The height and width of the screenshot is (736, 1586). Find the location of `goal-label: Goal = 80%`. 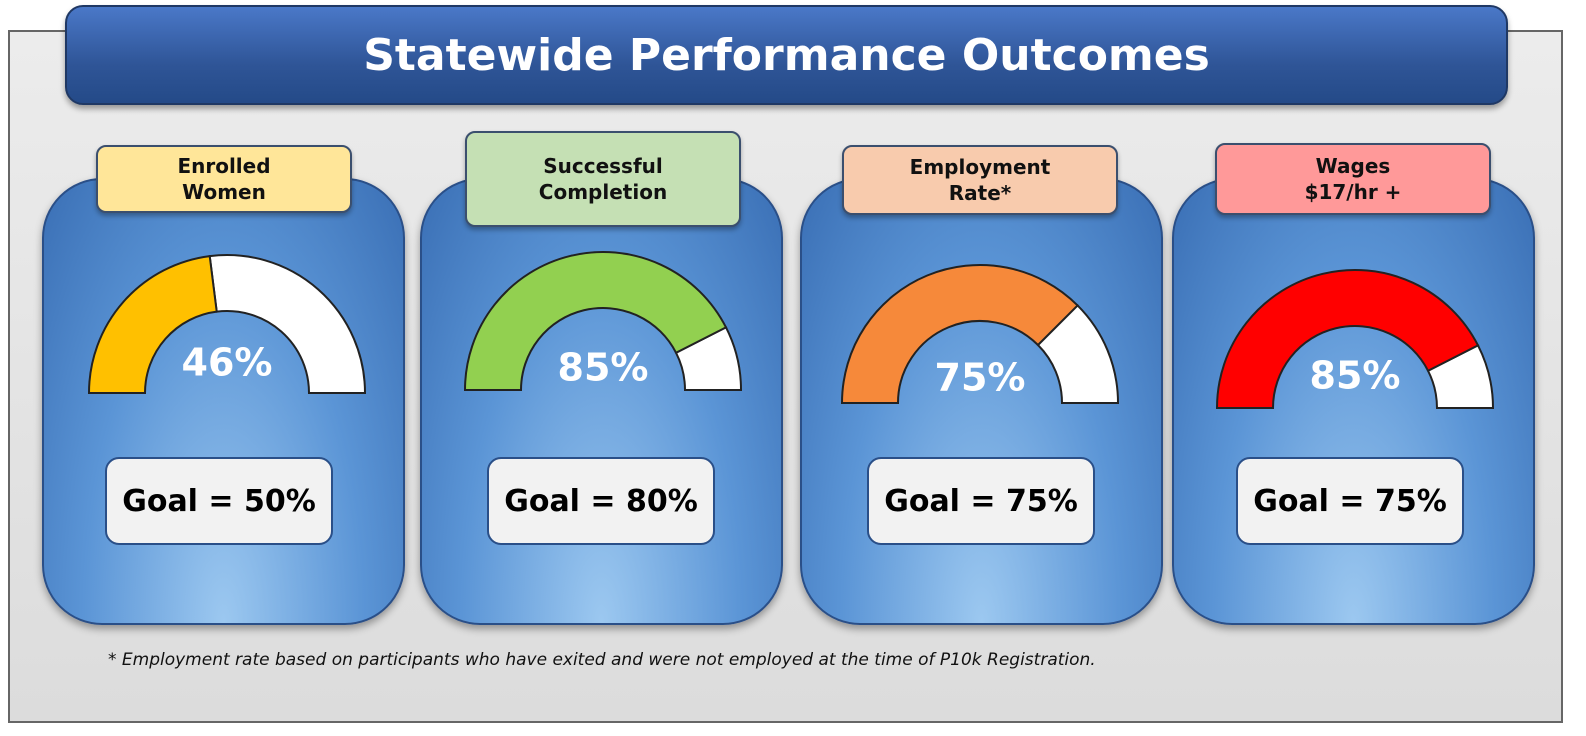

goal-label: Goal = 80% is located at coordinates (601, 501).